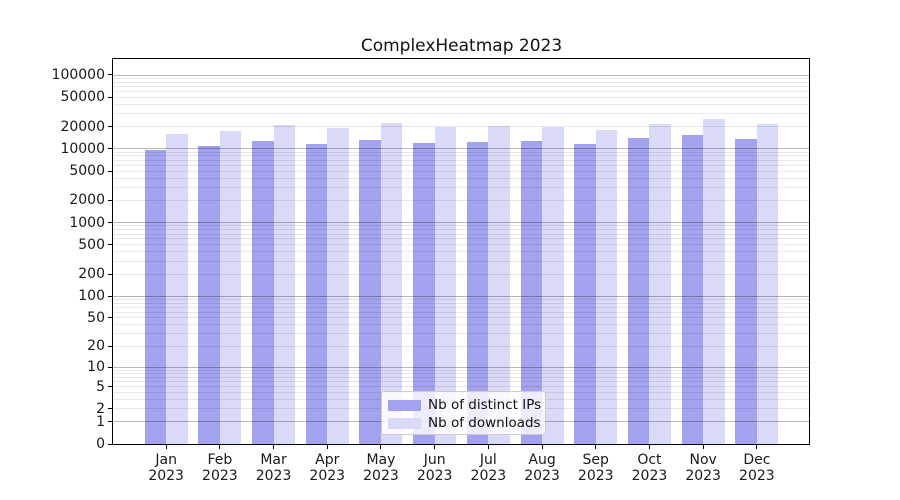 This screenshot has height=500, width=900. I want to click on legend: Nb of distinct IPs Nb of downloads, so click(463, 413).